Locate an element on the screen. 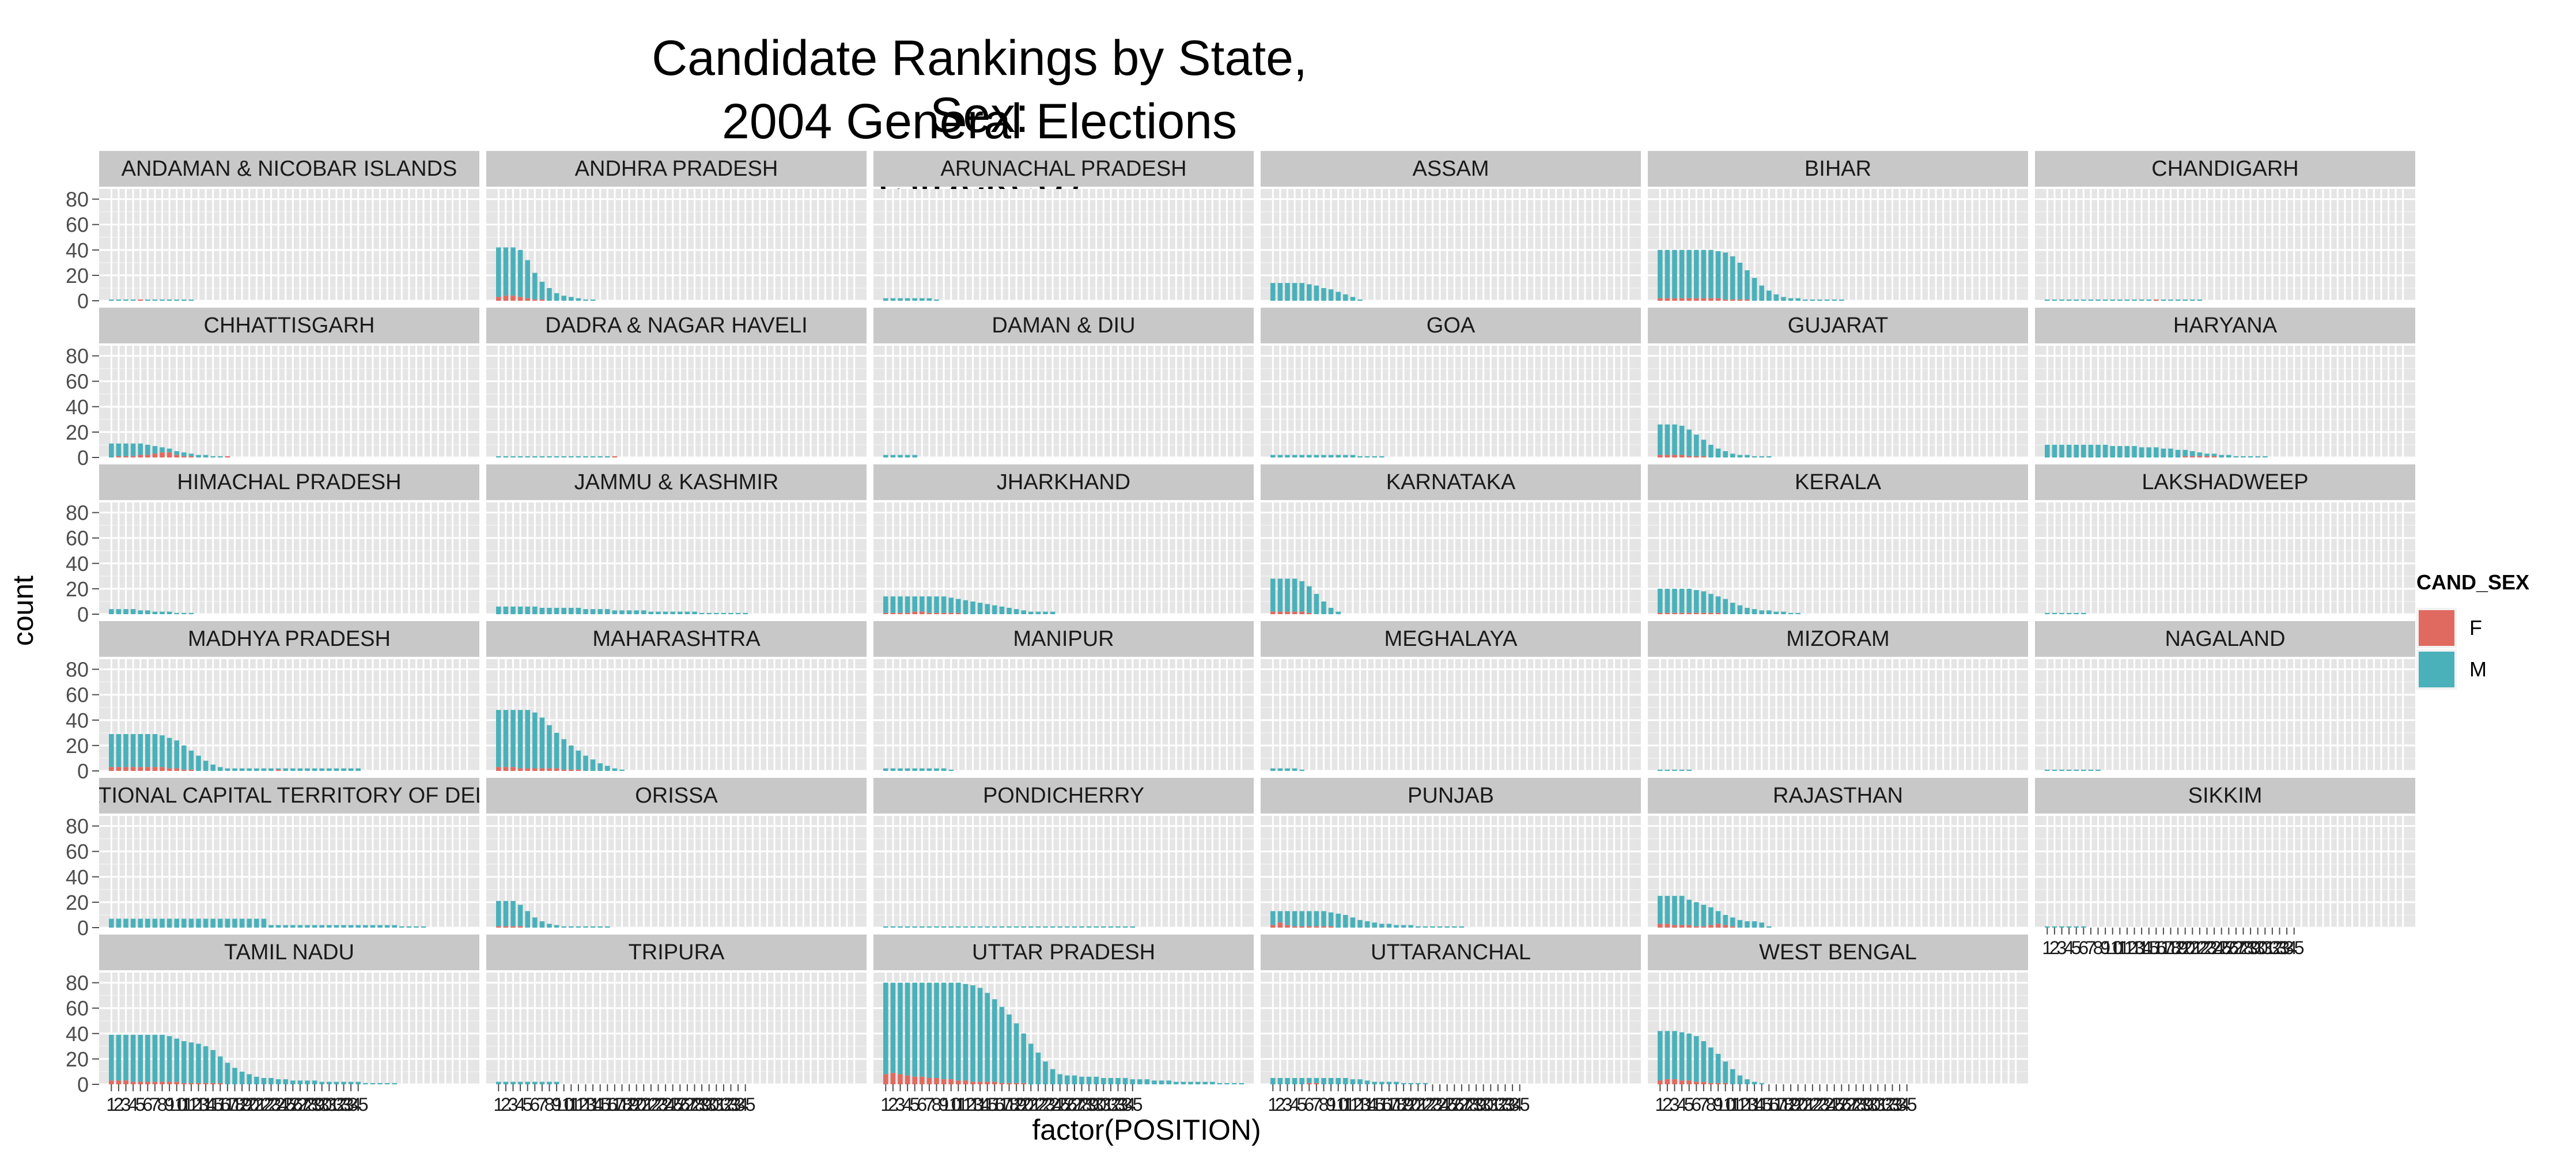 The width and height of the screenshot is (2576, 1165). x-tick-label: 9 is located at coordinates (2105, 948).